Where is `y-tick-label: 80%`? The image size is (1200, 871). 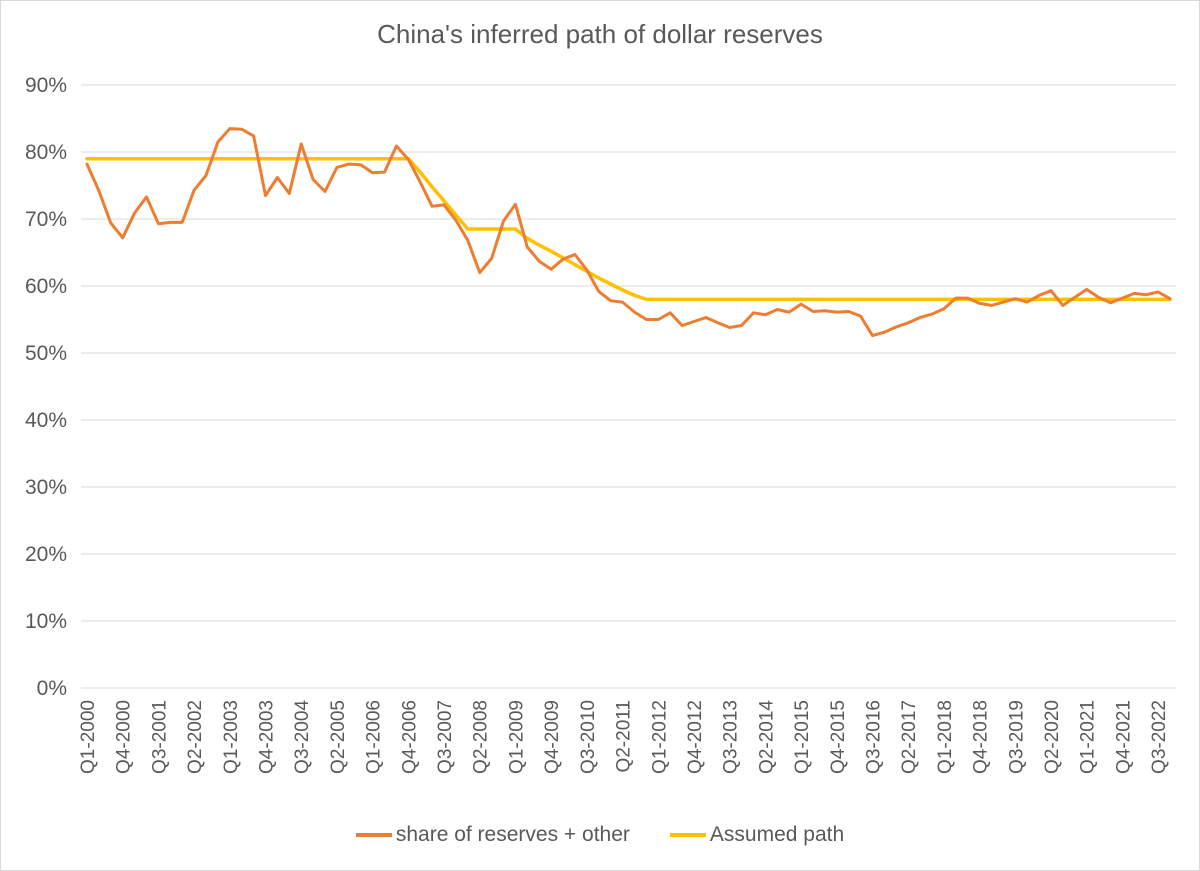 y-tick-label: 80% is located at coordinates (46, 152).